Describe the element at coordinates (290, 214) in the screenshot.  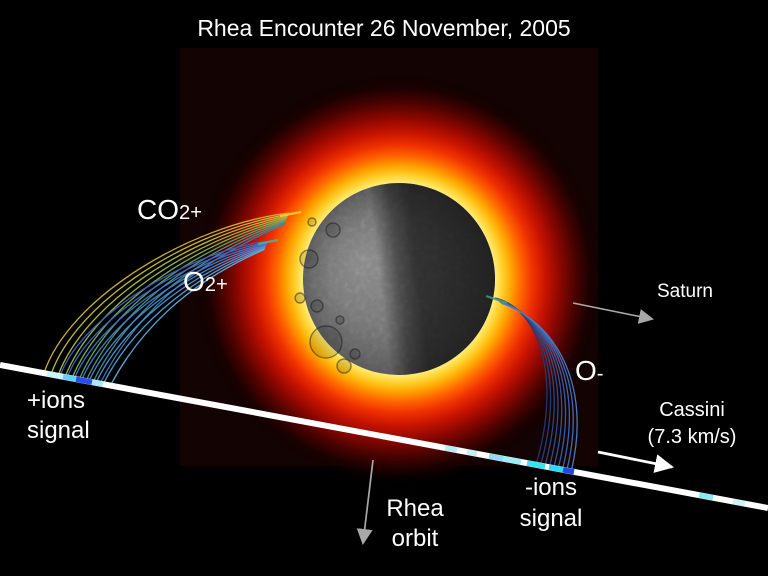
I see `co2-ions-convergence-tip` at that location.